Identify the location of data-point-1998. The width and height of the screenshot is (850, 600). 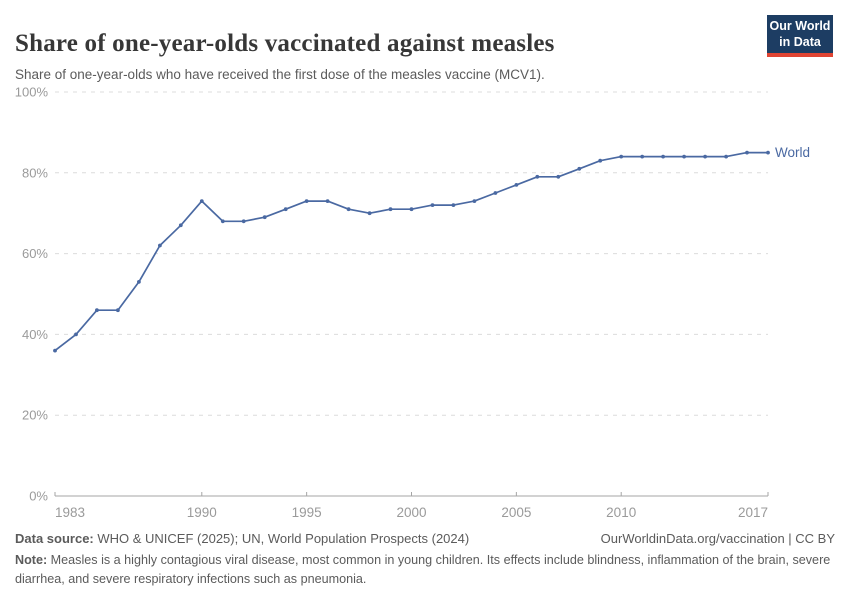
(369, 213).